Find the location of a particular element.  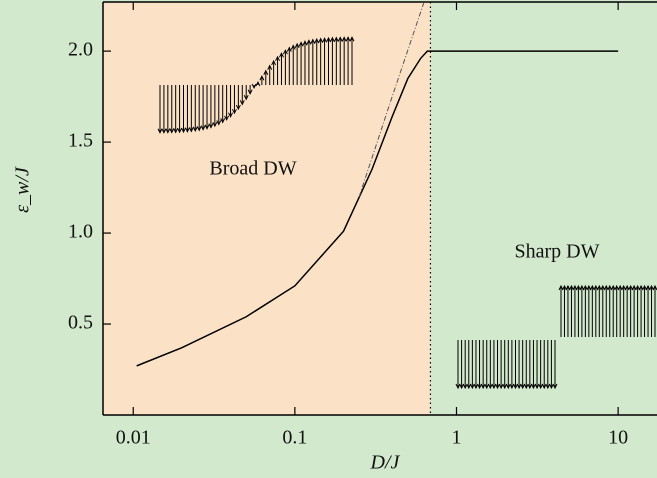

y-tick-label: 0.5 is located at coordinates (80, 323).